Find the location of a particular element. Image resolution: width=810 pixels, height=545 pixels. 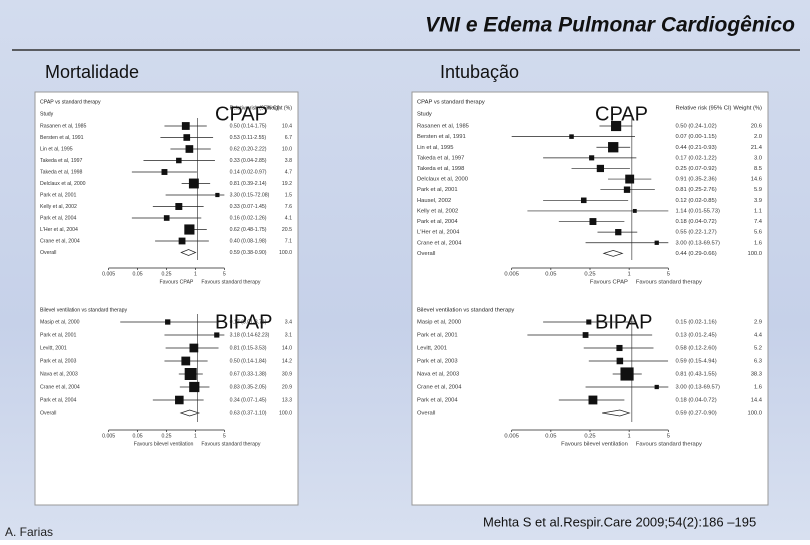

rr-ci: 0.40 (0.08-1.98) is located at coordinates (248, 241).